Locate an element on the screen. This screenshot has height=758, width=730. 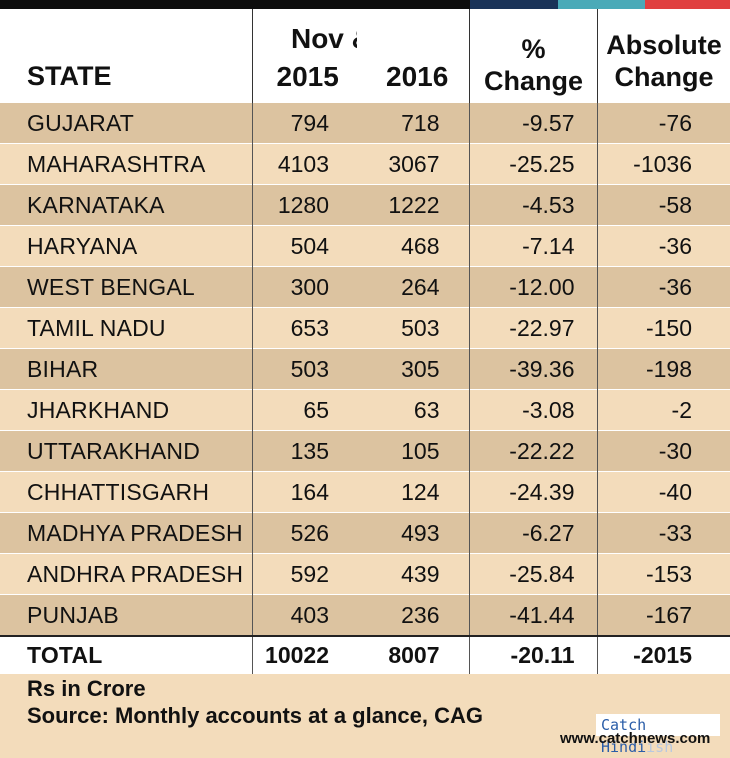
total-abs-change: -2015 is located at coordinates (663, 655).